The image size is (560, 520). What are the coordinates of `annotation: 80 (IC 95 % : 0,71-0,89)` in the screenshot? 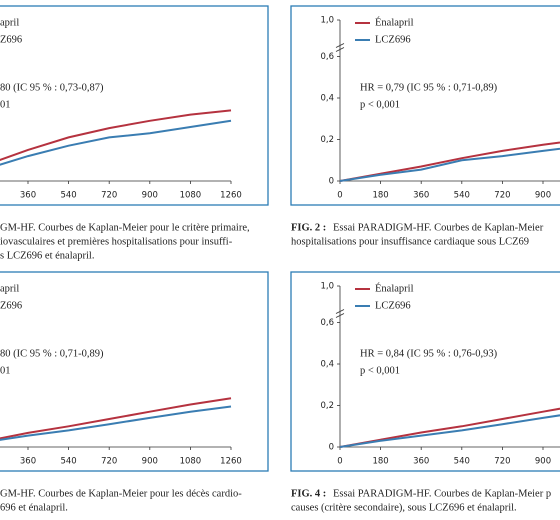 It's located at (52, 353).